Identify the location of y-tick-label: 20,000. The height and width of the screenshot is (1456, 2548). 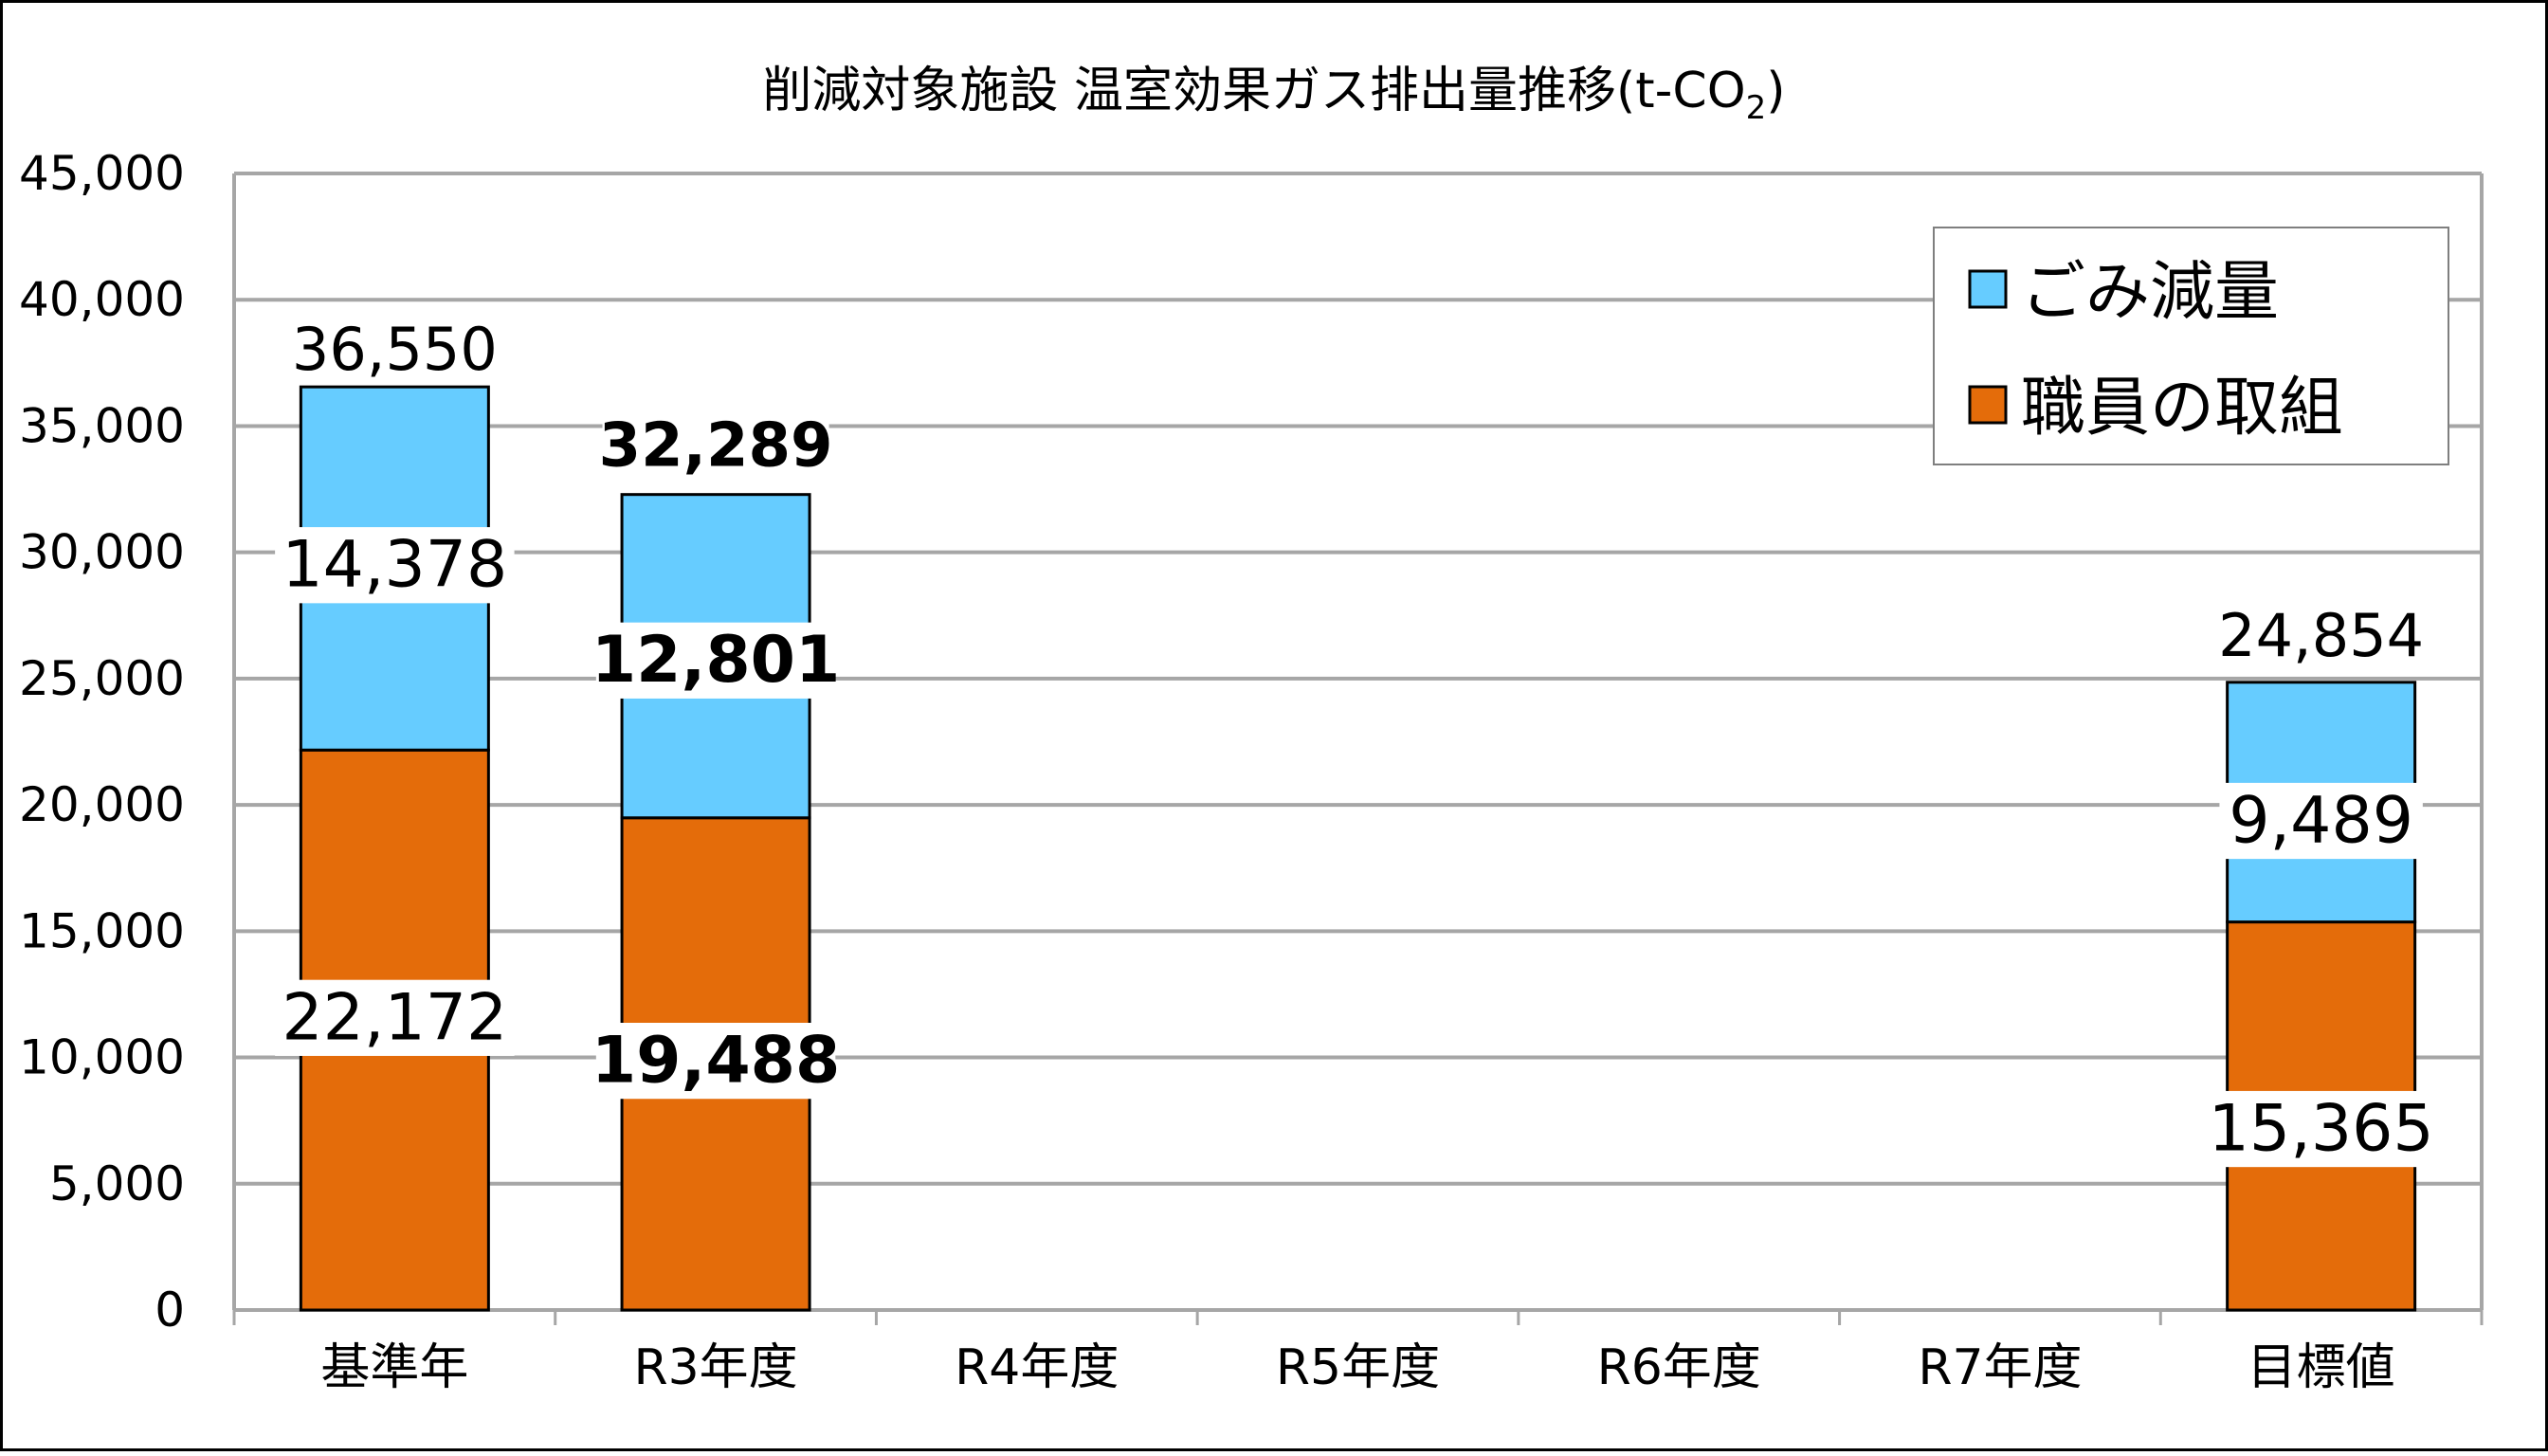
(102, 804).